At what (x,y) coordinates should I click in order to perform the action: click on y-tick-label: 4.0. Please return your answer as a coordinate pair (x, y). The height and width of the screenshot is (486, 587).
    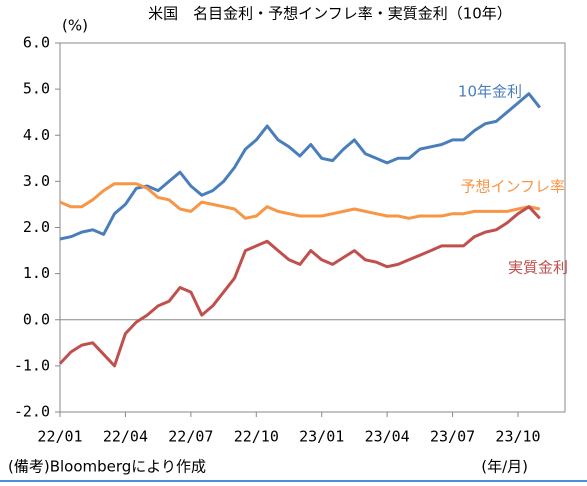
    Looking at the image, I should click on (36, 135).